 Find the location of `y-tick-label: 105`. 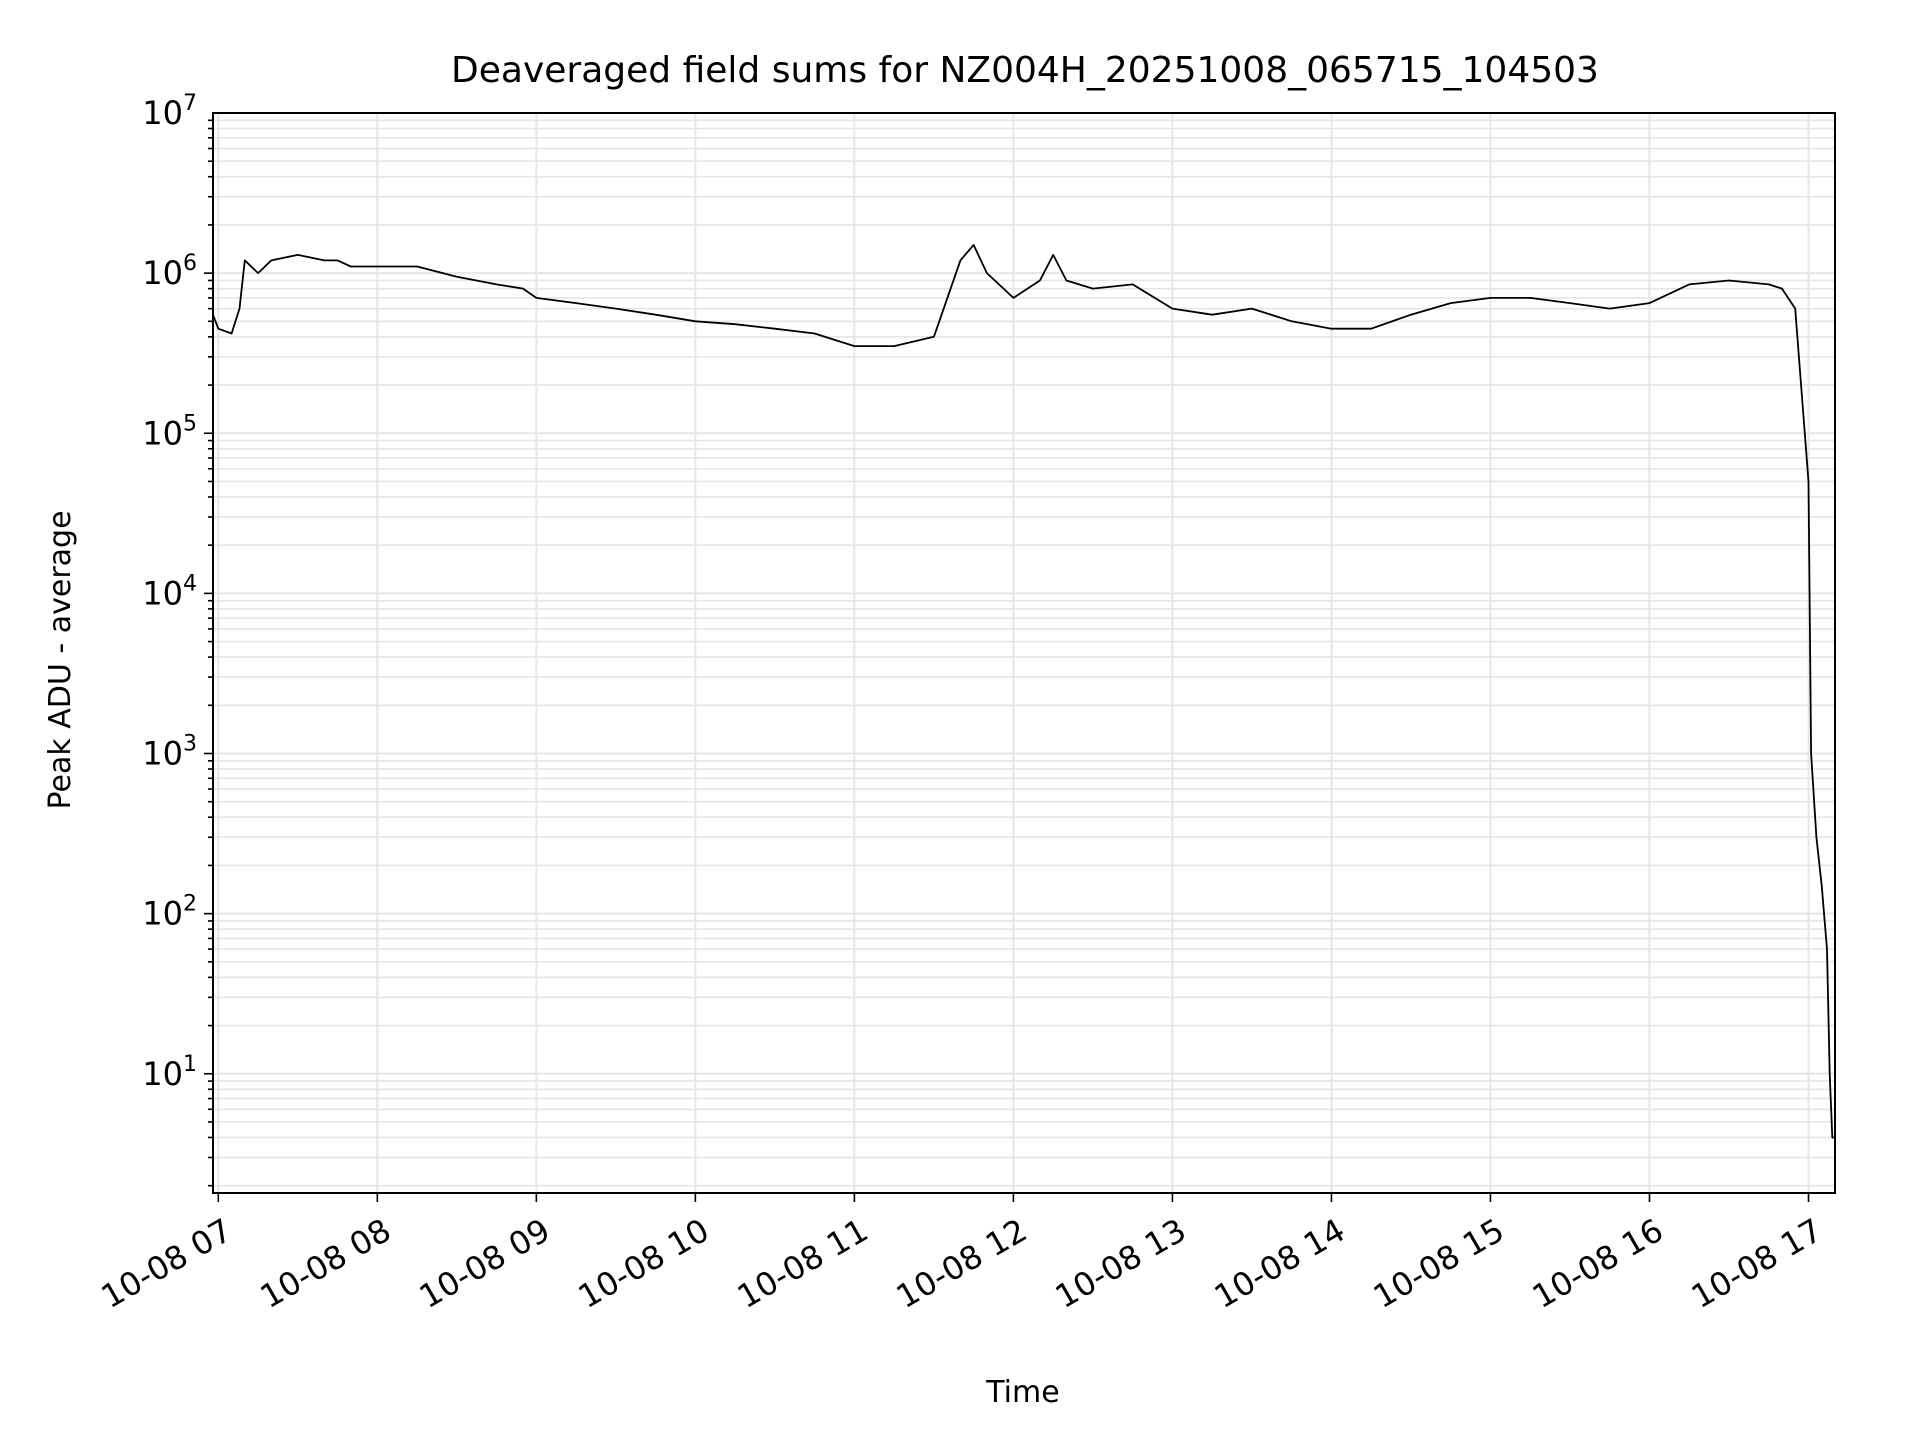

y-tick-label: 105 is located at coordinates (169, 431).